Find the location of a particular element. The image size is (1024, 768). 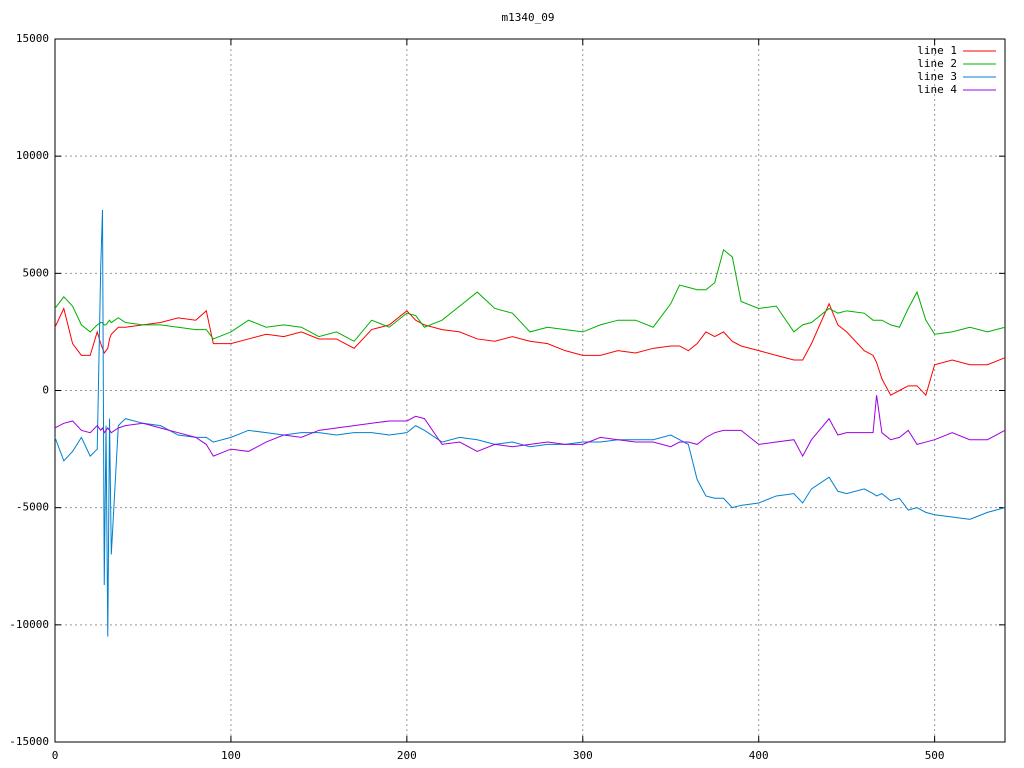

x-tick-label: 0 is located at coordinates (55, 755).